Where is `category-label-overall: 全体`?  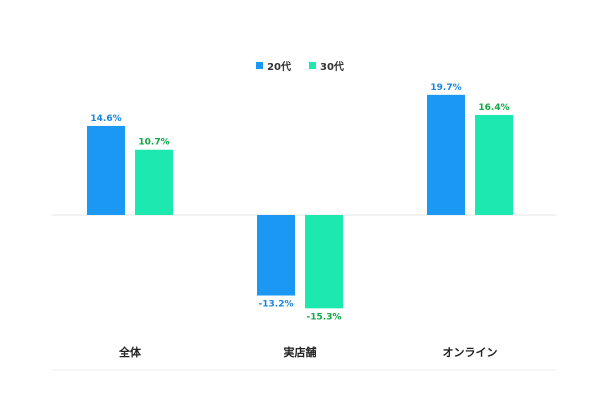 category-label-overall: 全体 is located at coordinates (130, 352).